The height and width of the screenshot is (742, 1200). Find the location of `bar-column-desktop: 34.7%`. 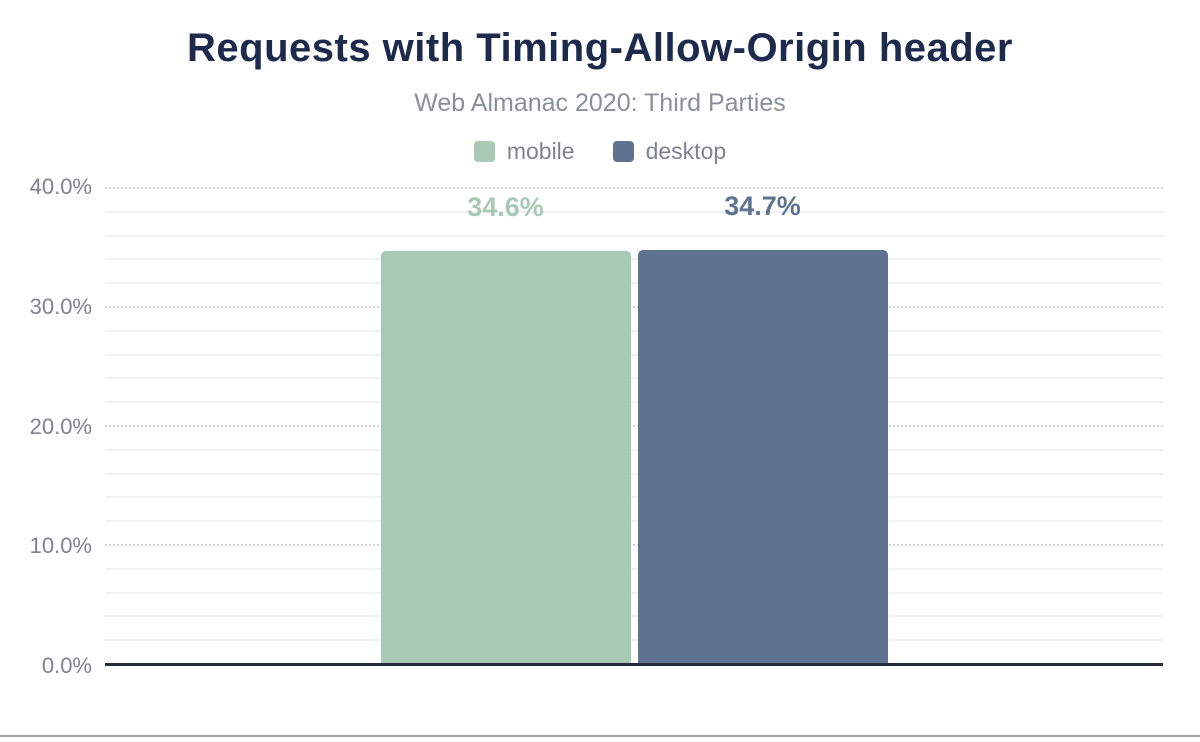

bar-column-desktop: 34.7% is located at coordinates (762, 425).